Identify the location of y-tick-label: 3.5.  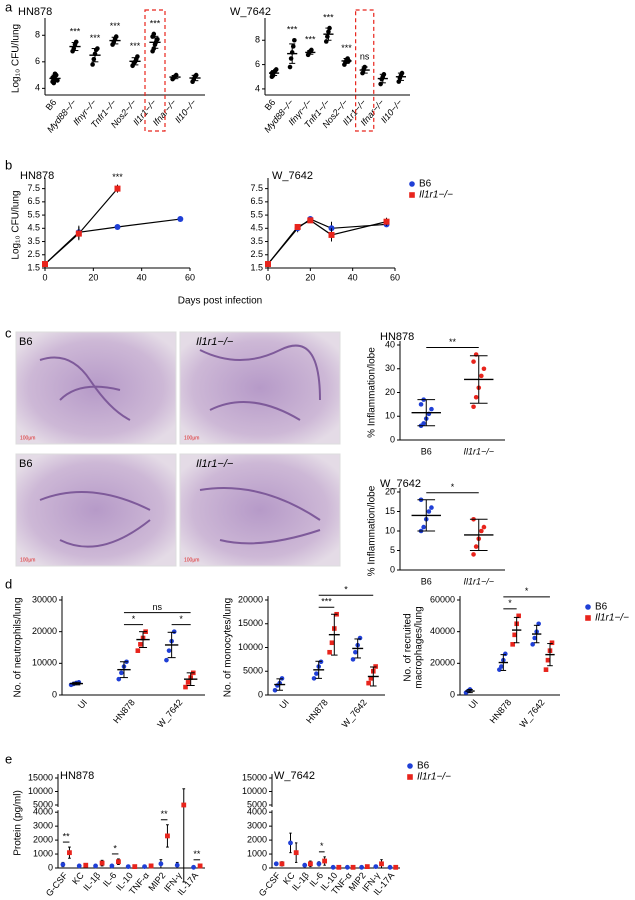
(256, 241).